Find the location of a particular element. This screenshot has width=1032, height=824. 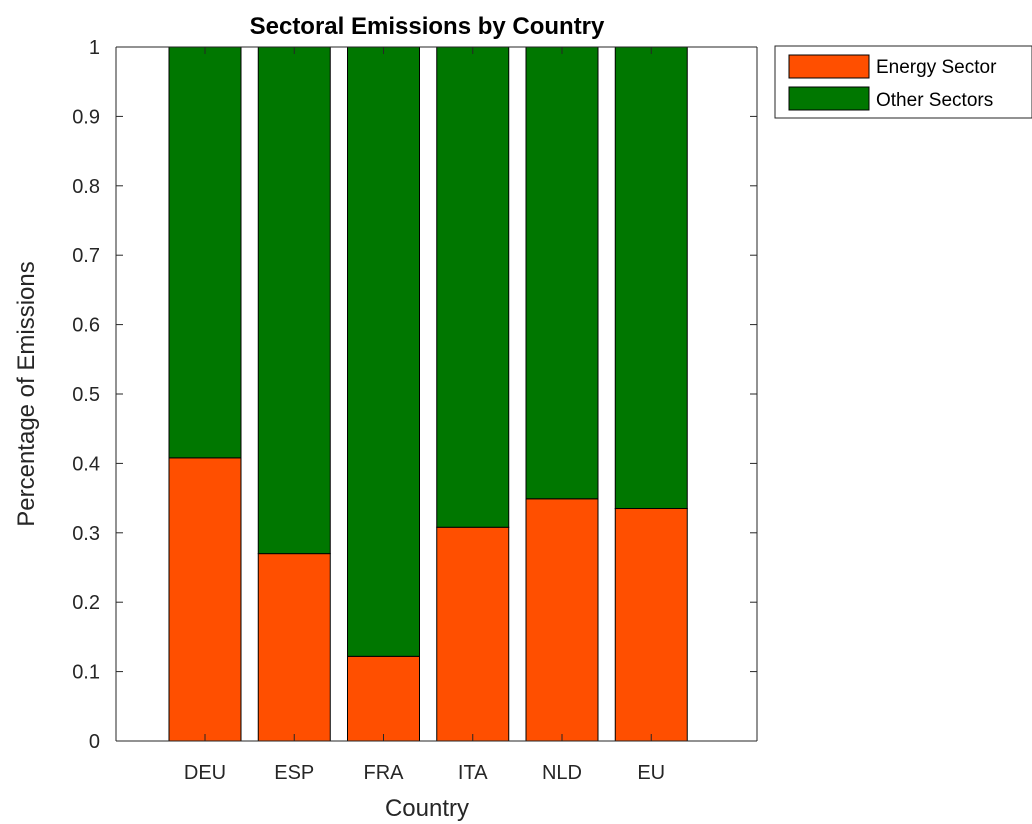

x-tick-label: ITA is located at coordinates (473, 773).